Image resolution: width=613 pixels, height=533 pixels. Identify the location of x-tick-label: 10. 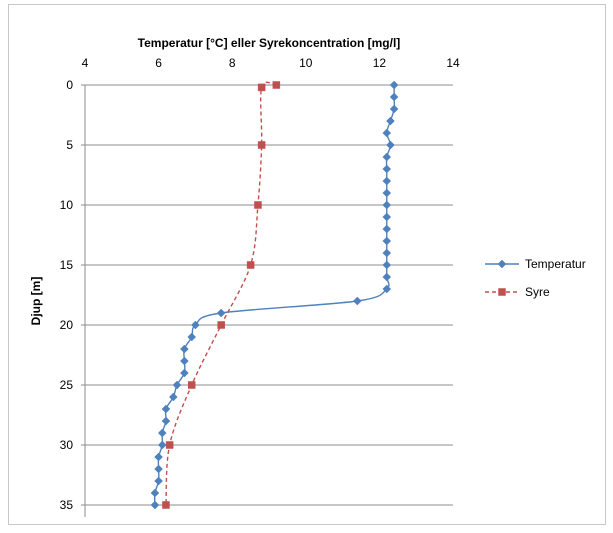
(306, 63).